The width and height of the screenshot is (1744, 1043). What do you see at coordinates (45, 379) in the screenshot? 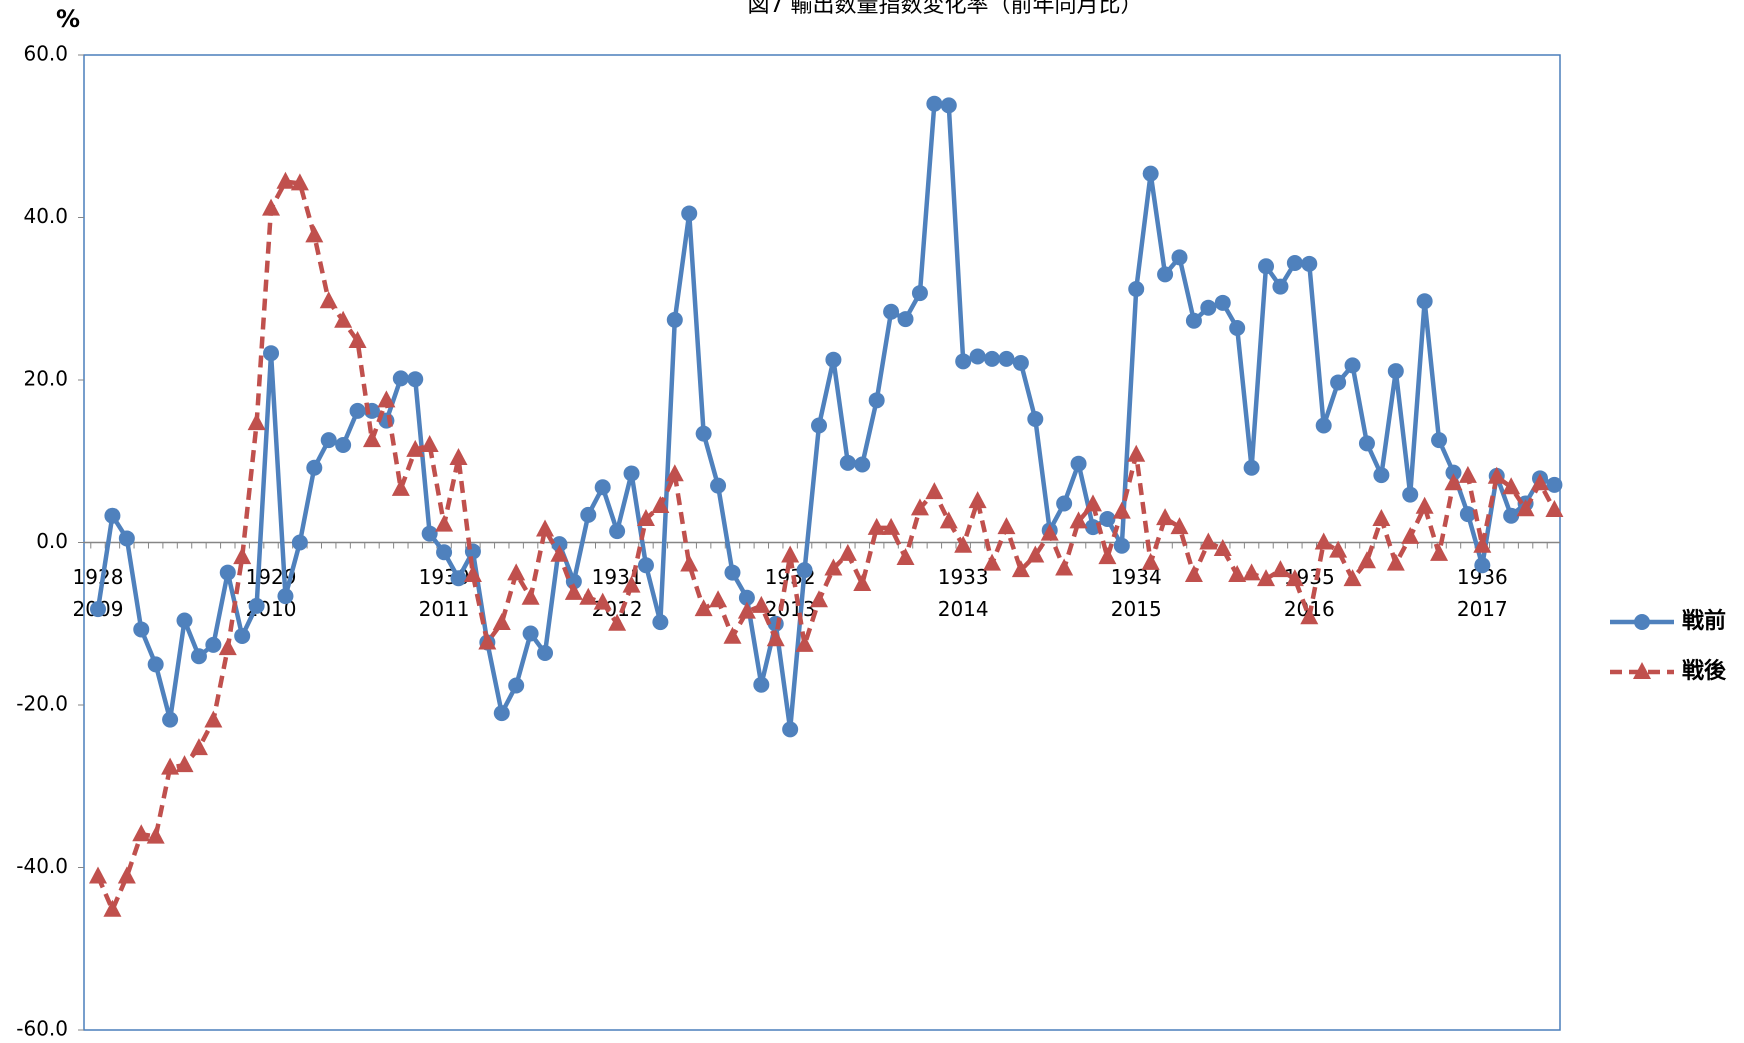
I see `y-tick-label: 20.0` at bounding box center [45, 379].